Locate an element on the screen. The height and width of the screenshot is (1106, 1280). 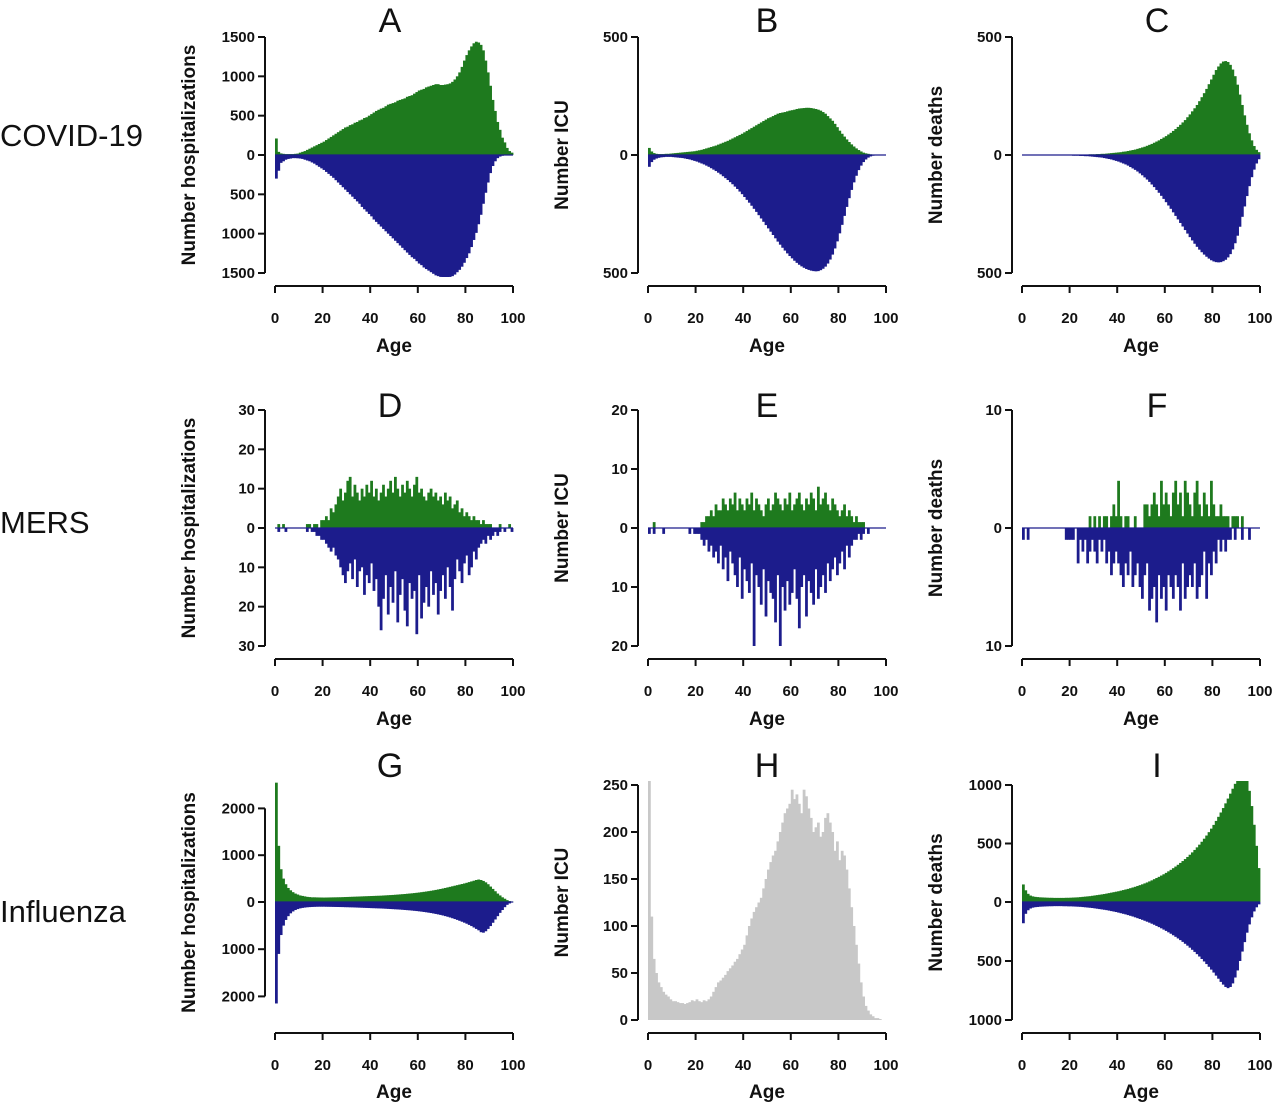
panel-h-bars is located at coordinates (765, 900).